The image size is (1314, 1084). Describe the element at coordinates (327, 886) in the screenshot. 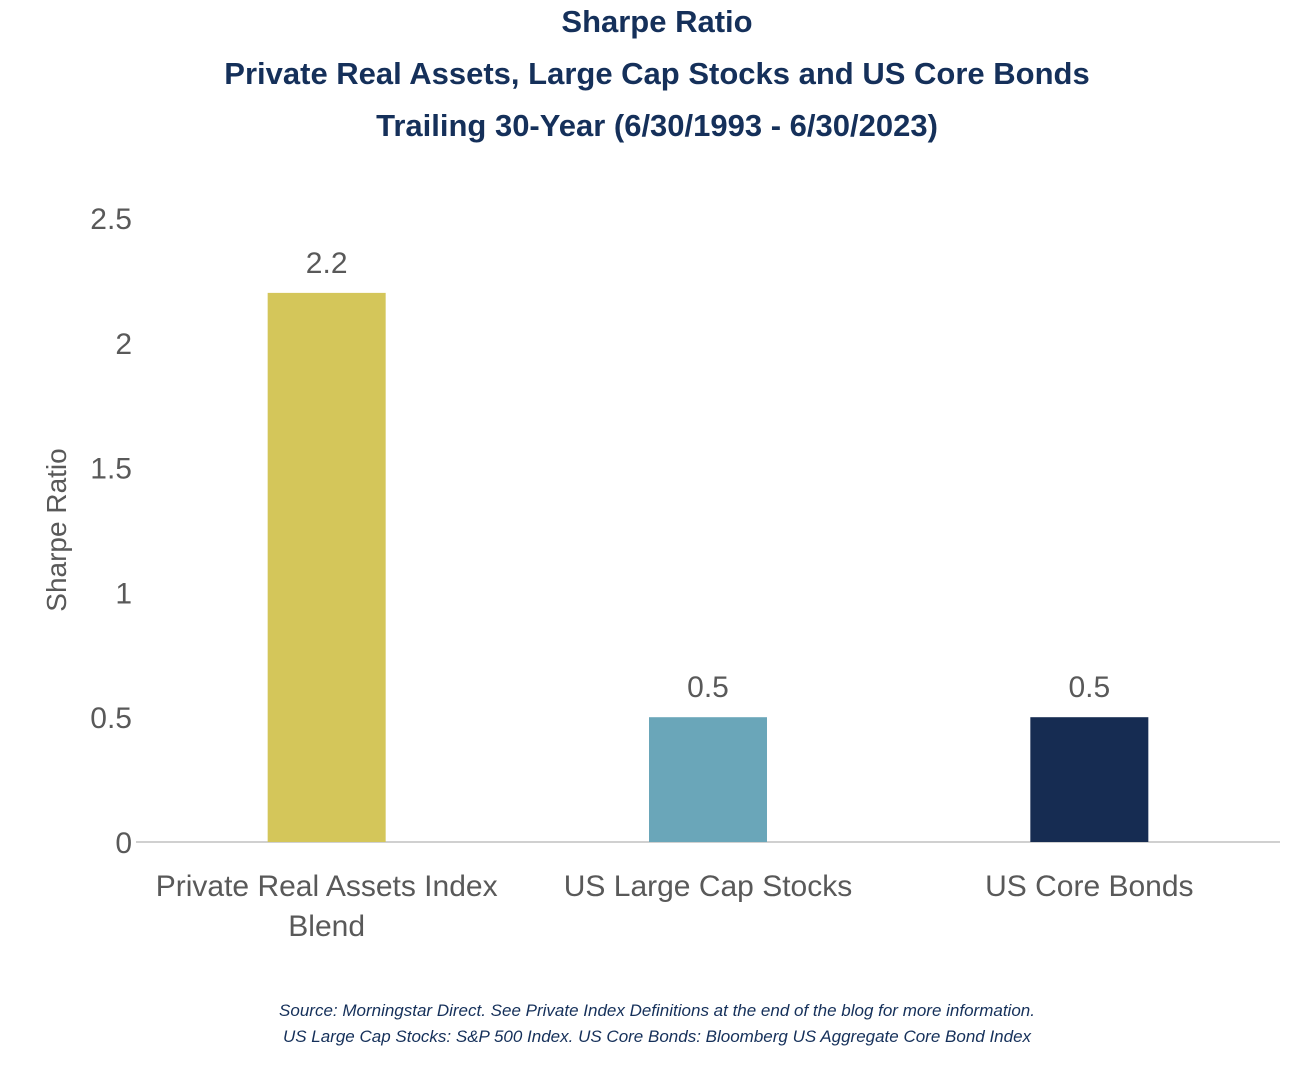

I see `category-label: Private Real Assets Index` at that location.